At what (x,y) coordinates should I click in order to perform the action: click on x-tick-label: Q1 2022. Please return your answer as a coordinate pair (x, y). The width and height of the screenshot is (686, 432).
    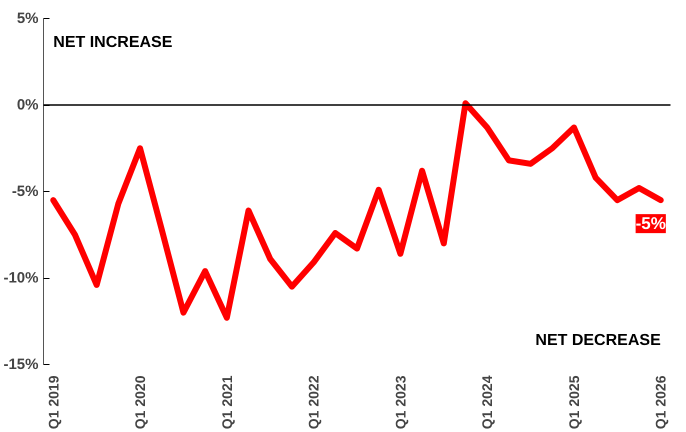
    Looking at the image, I should click on (314, 402).